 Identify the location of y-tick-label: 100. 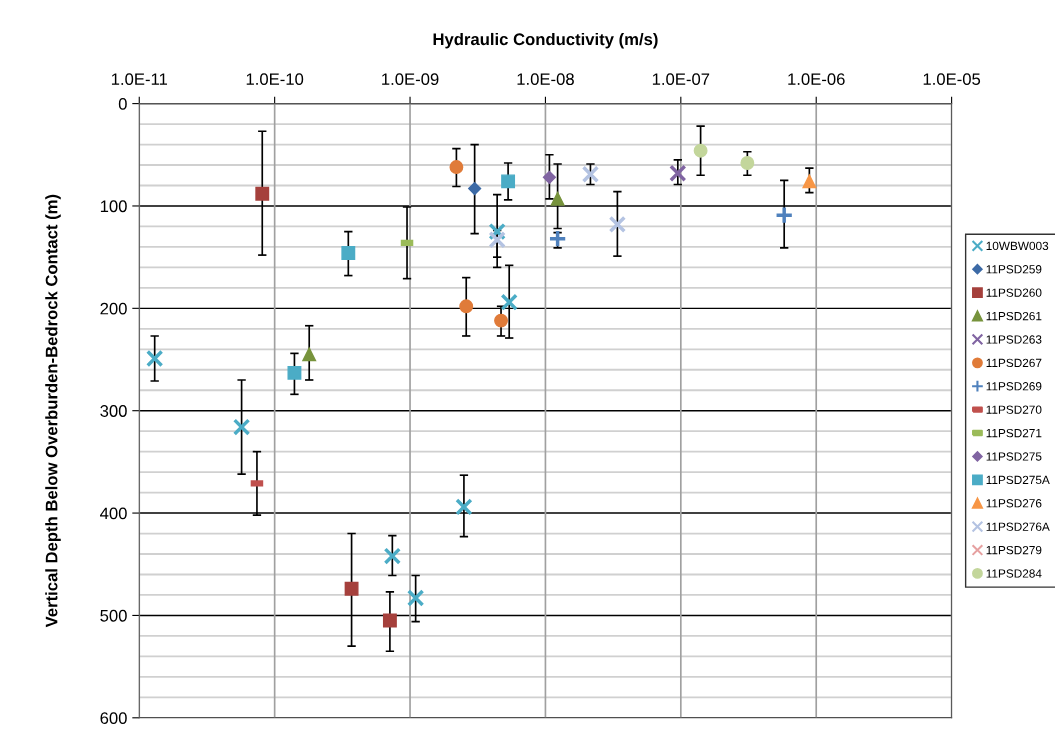
(113, 206).